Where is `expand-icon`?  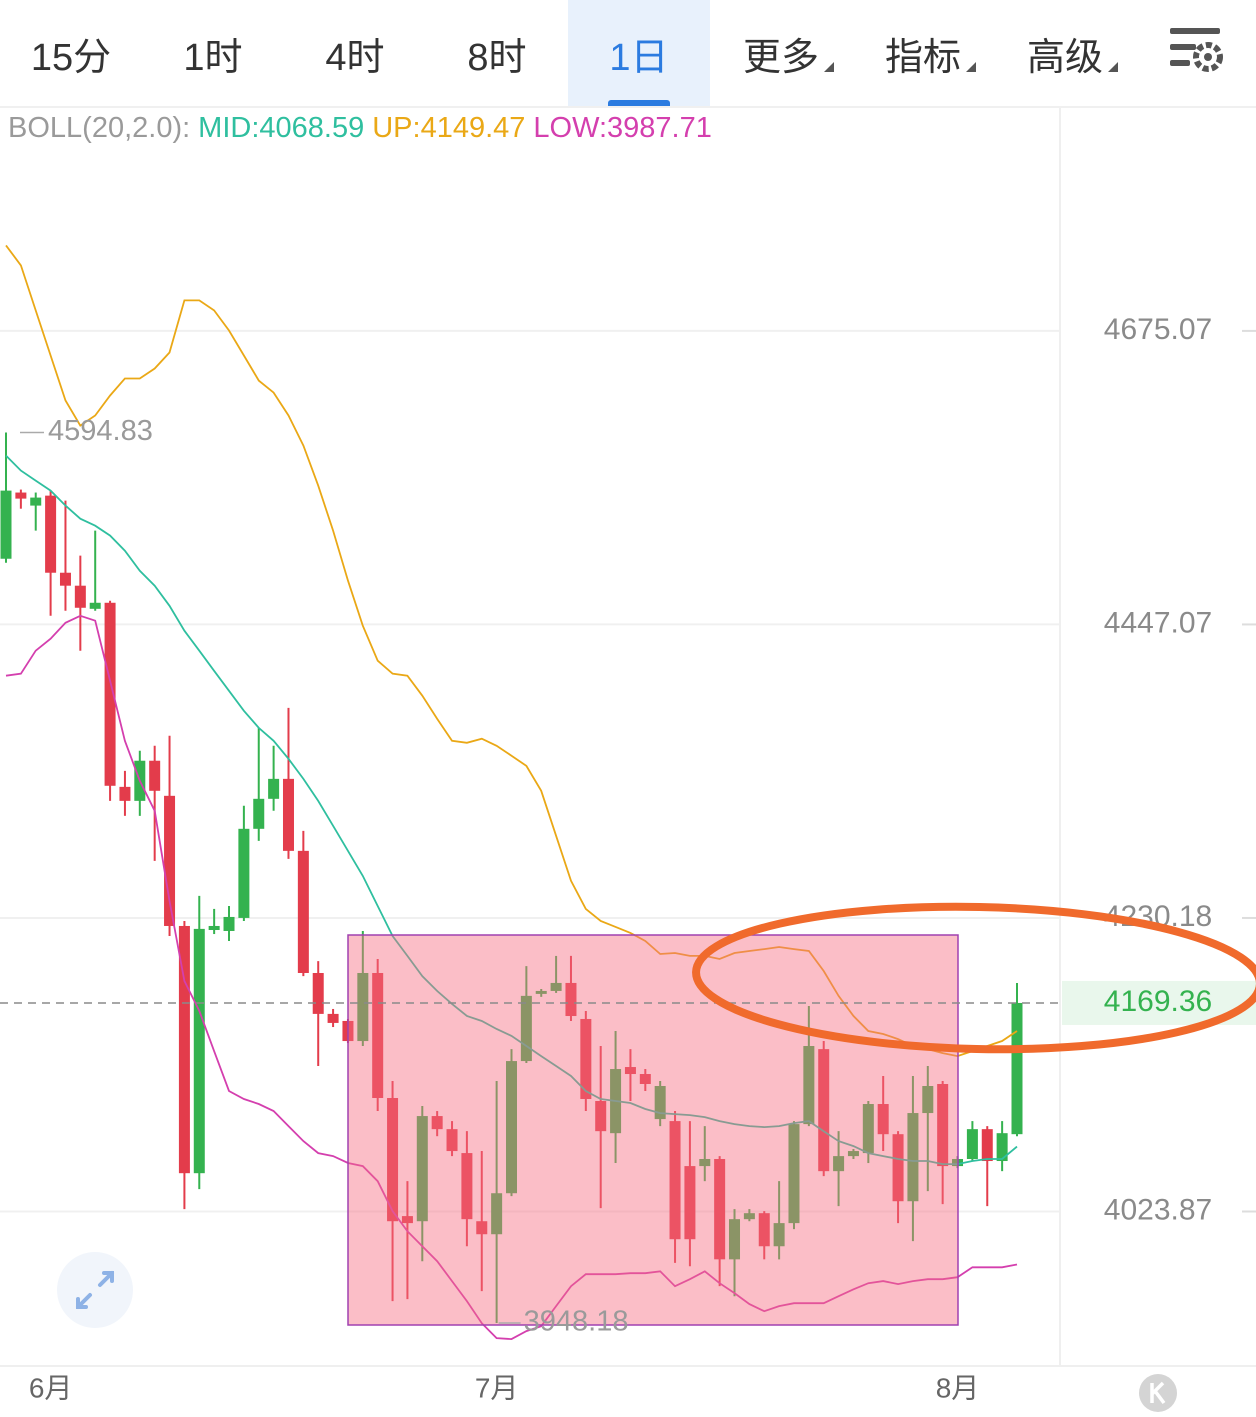
expand-icon is located at coordinates (95, 1290).